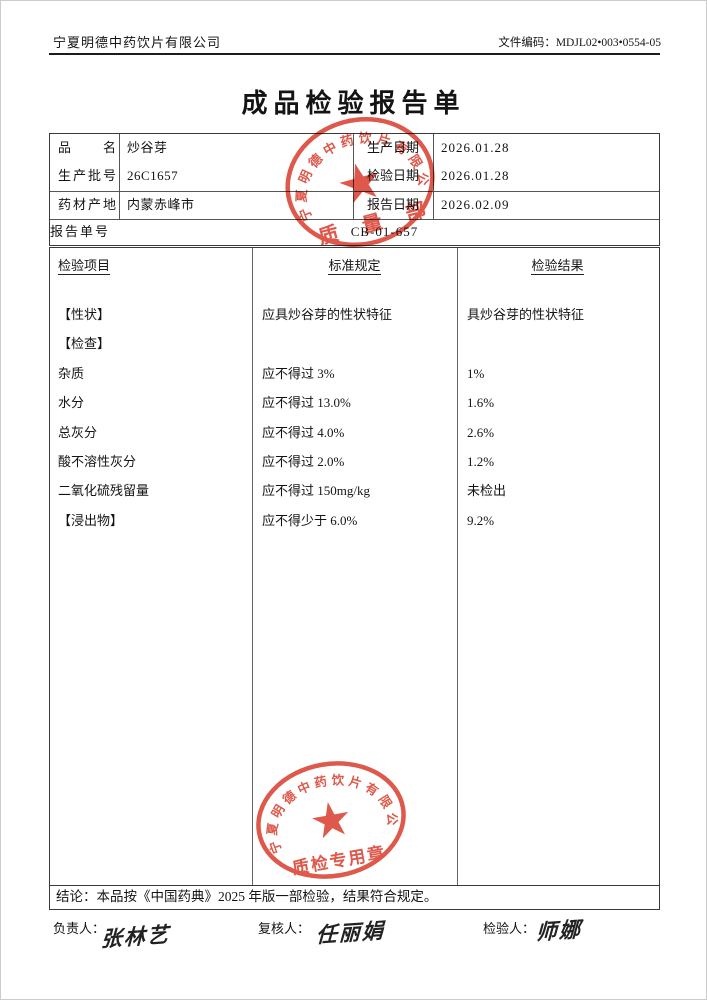  Describe the element at coordinates (135, 937) in the screenshot. I see `responsible-signature: 张林艺` at that location.